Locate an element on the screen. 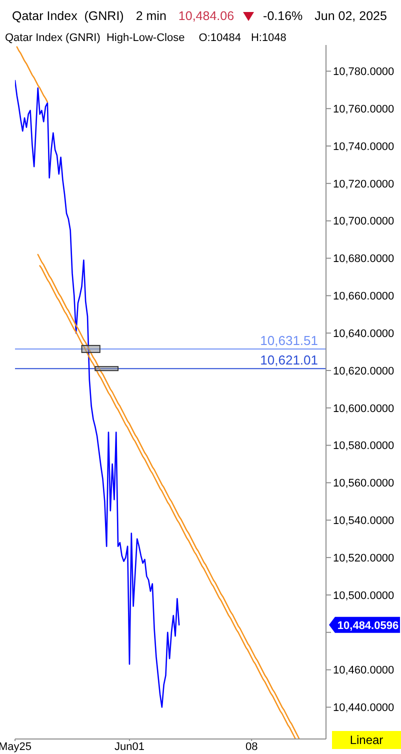 This screenshot has width=401, height=754. price-tag: 10,484.0596 is located at coordinates (364, 624).